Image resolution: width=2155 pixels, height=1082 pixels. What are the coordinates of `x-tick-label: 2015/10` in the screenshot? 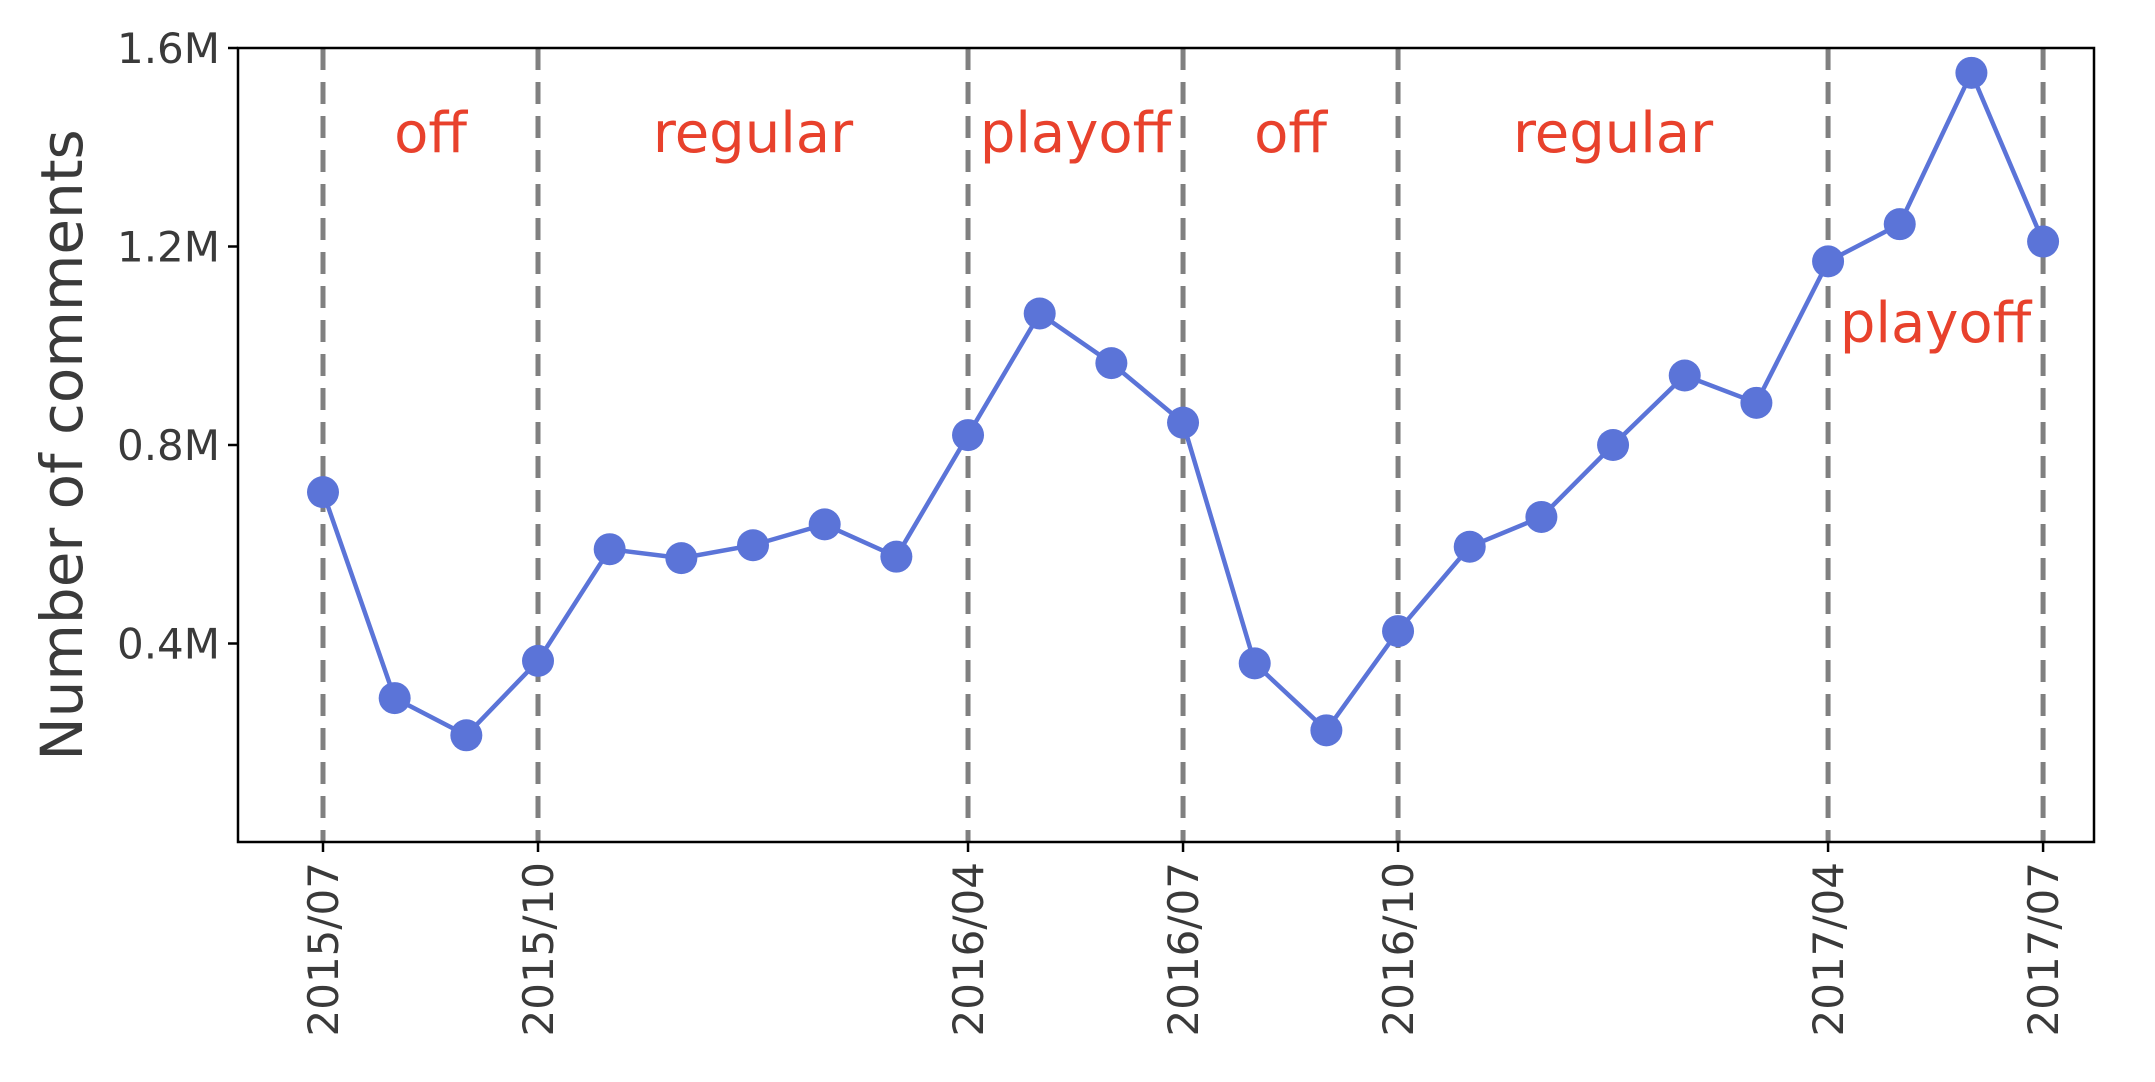 It's located at (538, 949).